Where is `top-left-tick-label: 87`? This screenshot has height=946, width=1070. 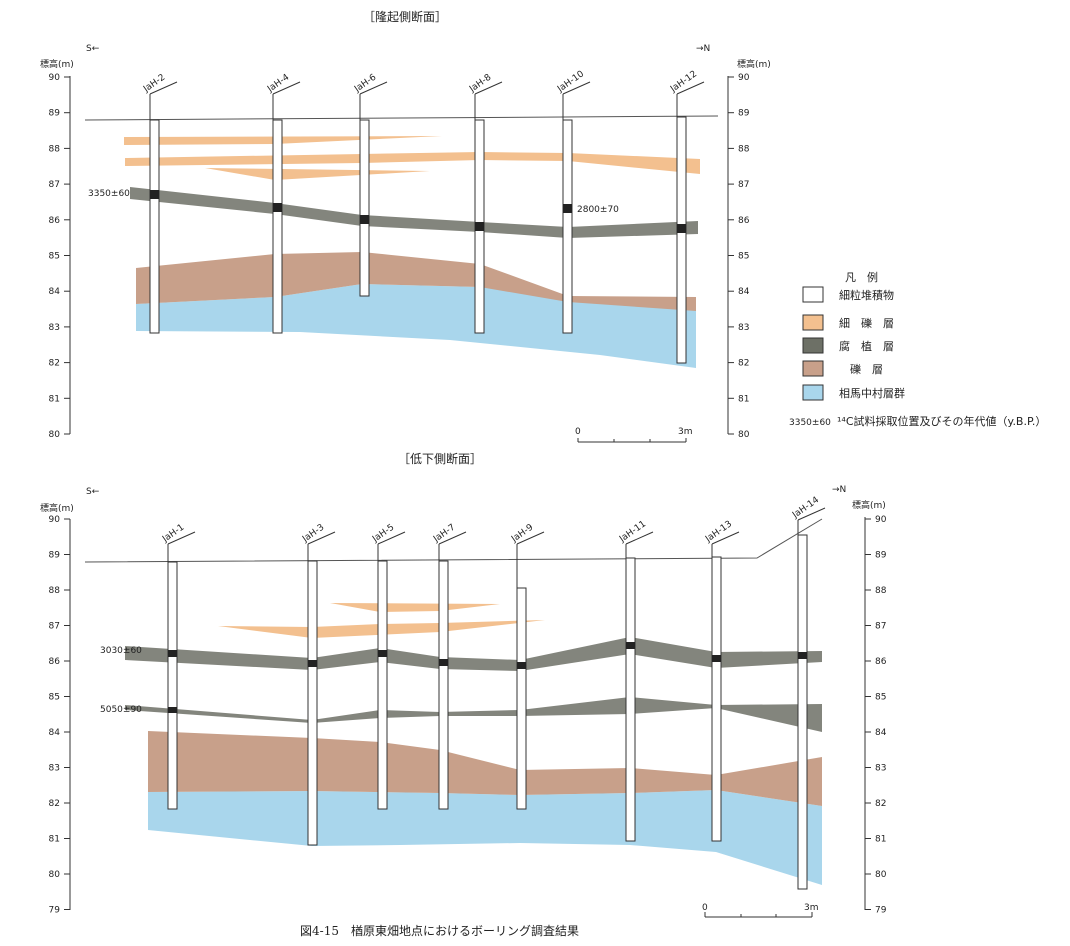 top-left-tick-label: 87 is located at coordinates (54, 185).